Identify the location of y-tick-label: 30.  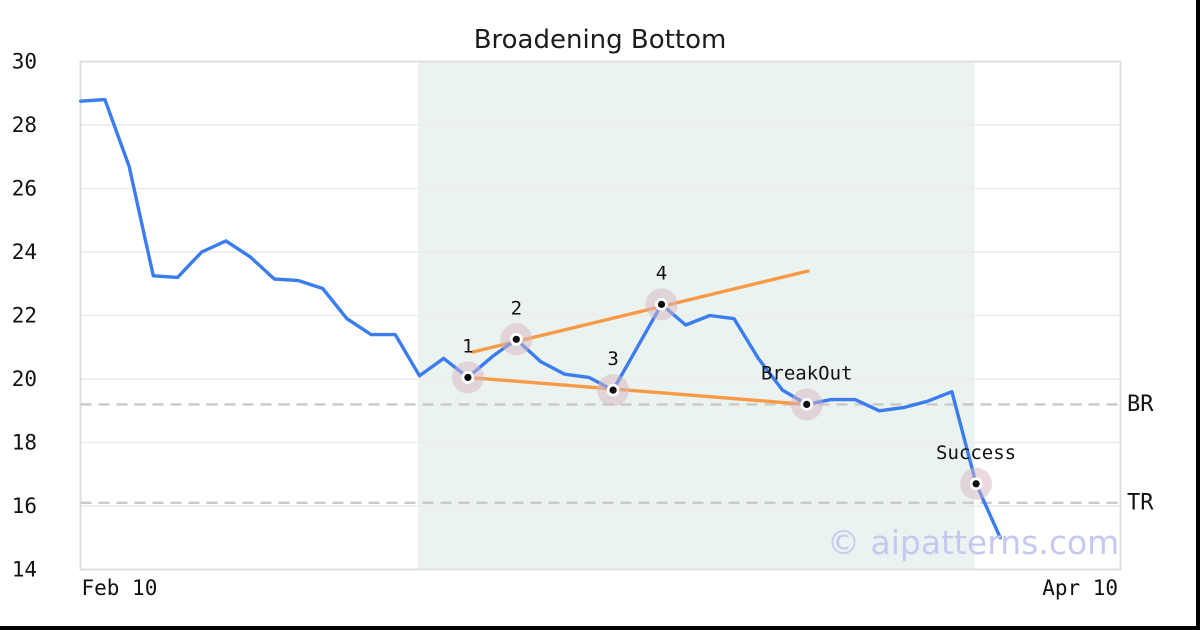
(24, 62).